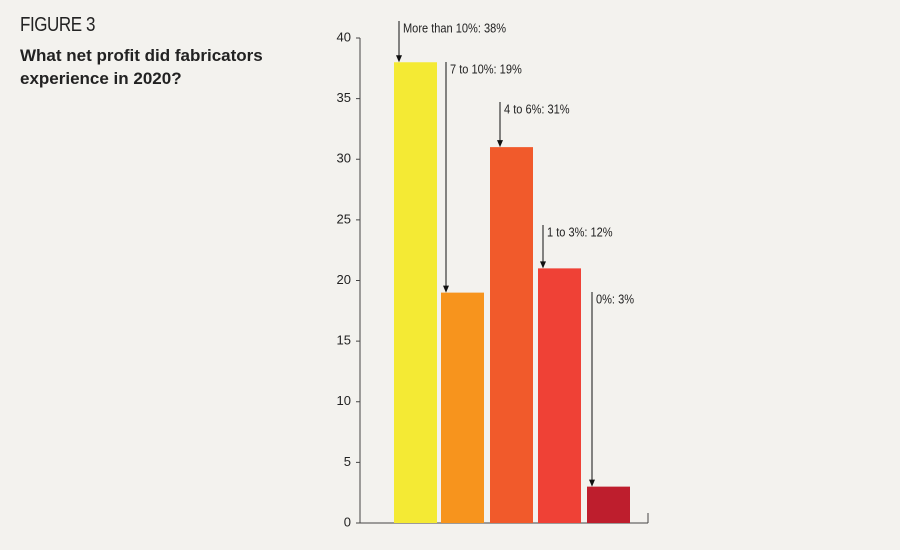 This screenshot has width=900, height=550. I want to click on y-tick-label: 20, so click(344, 279).